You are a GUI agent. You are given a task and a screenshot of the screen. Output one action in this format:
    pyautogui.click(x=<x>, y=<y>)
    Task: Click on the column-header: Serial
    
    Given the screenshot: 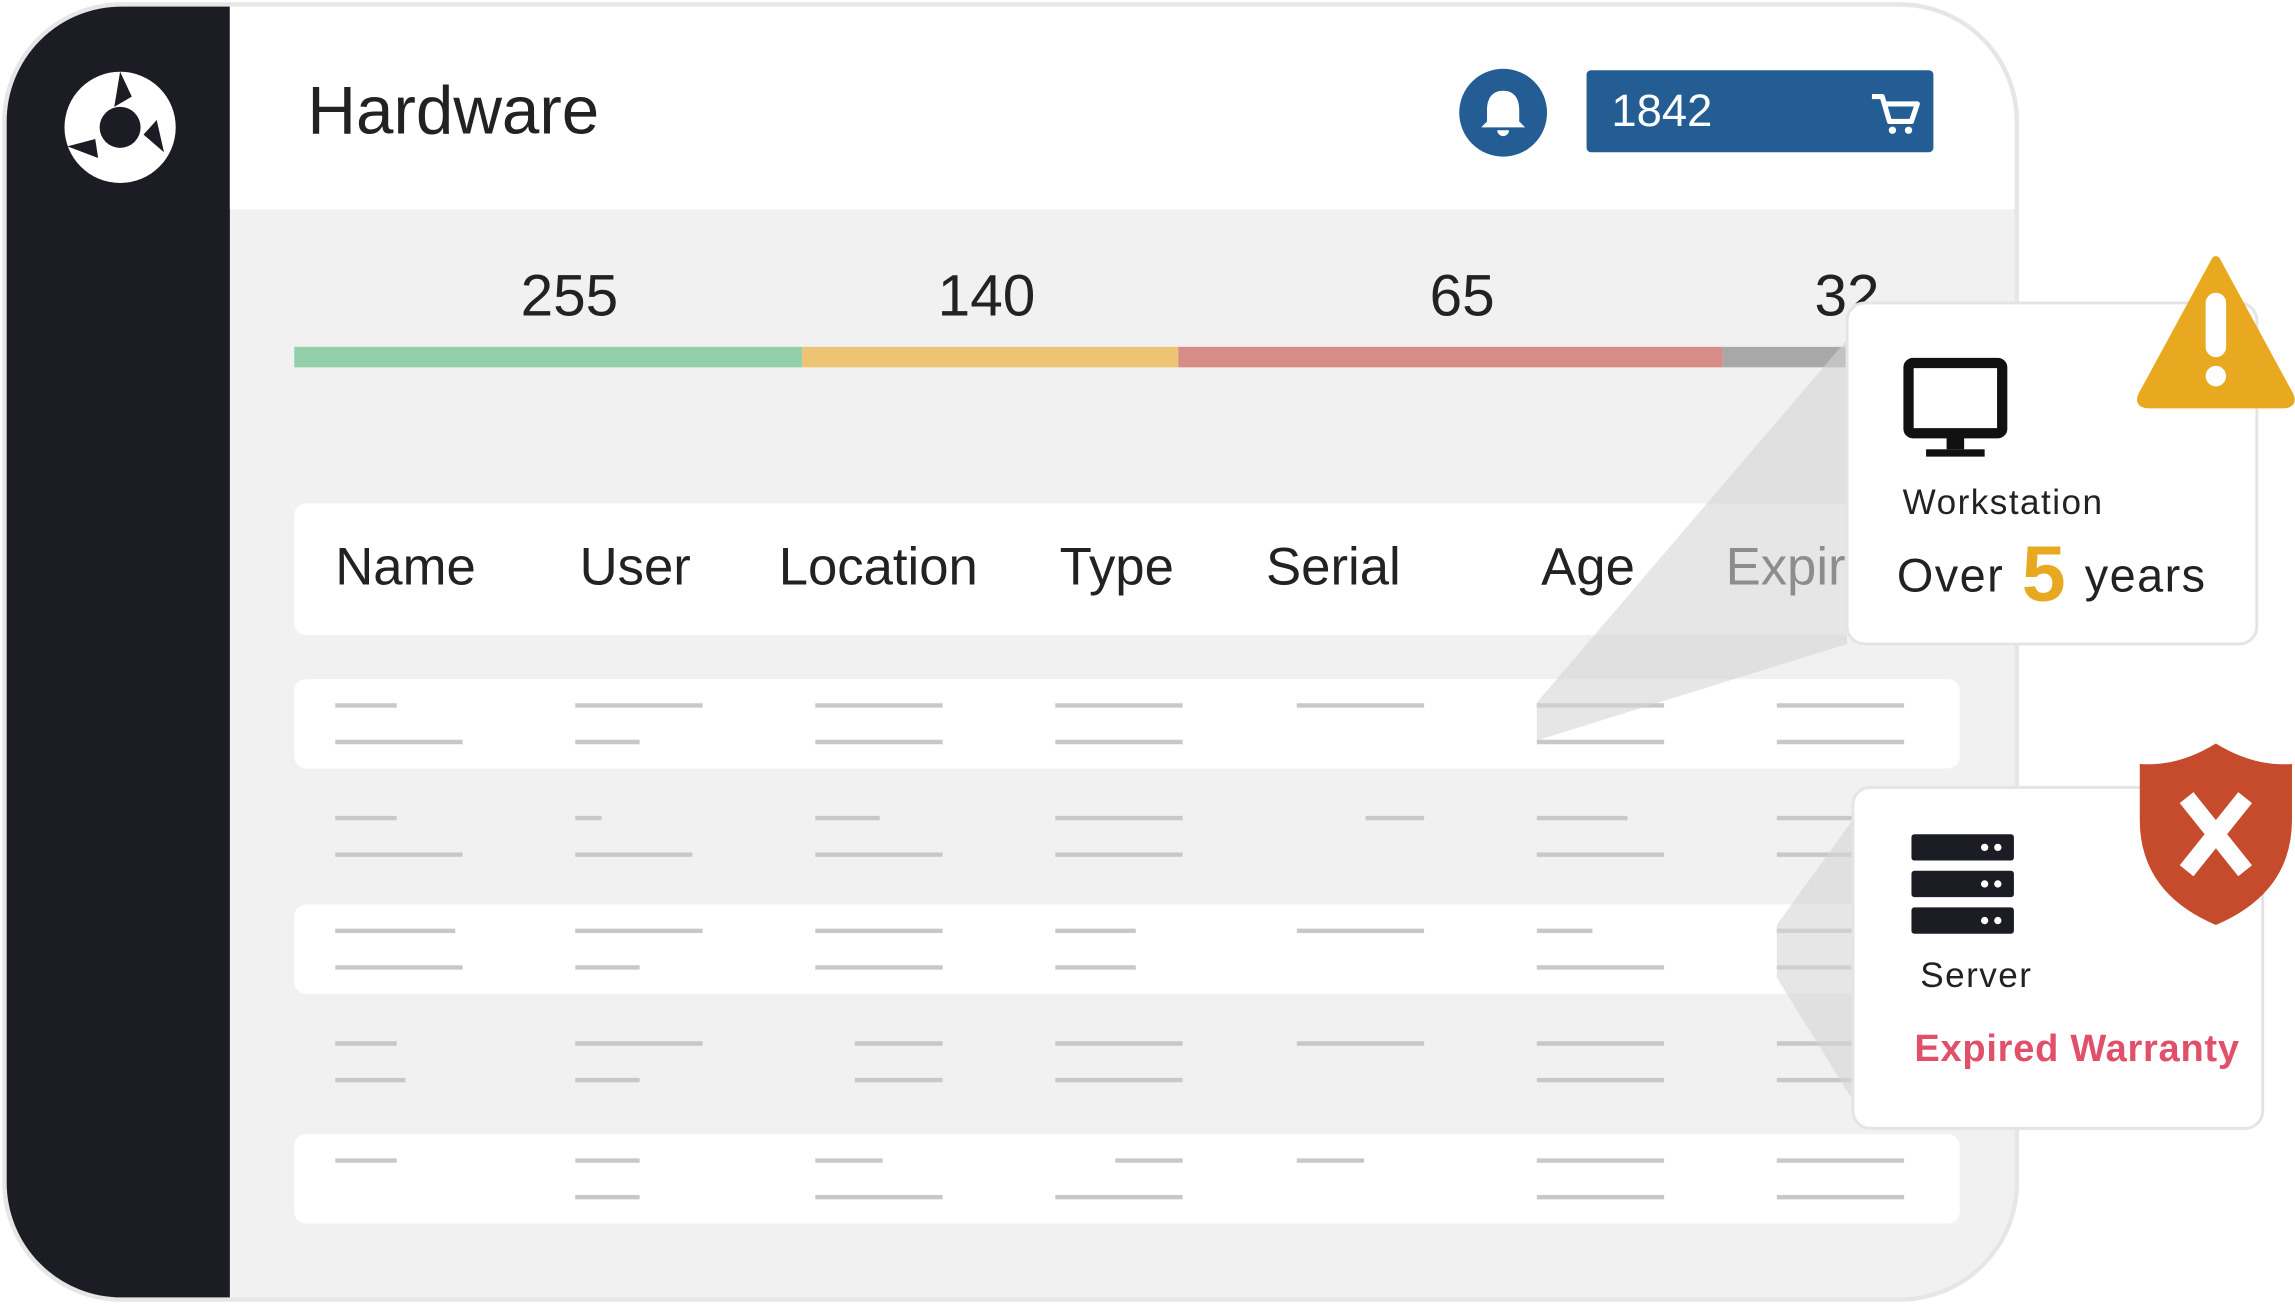 What is the action you would take?
    pyautogui.click(x=1333, y=567)
    